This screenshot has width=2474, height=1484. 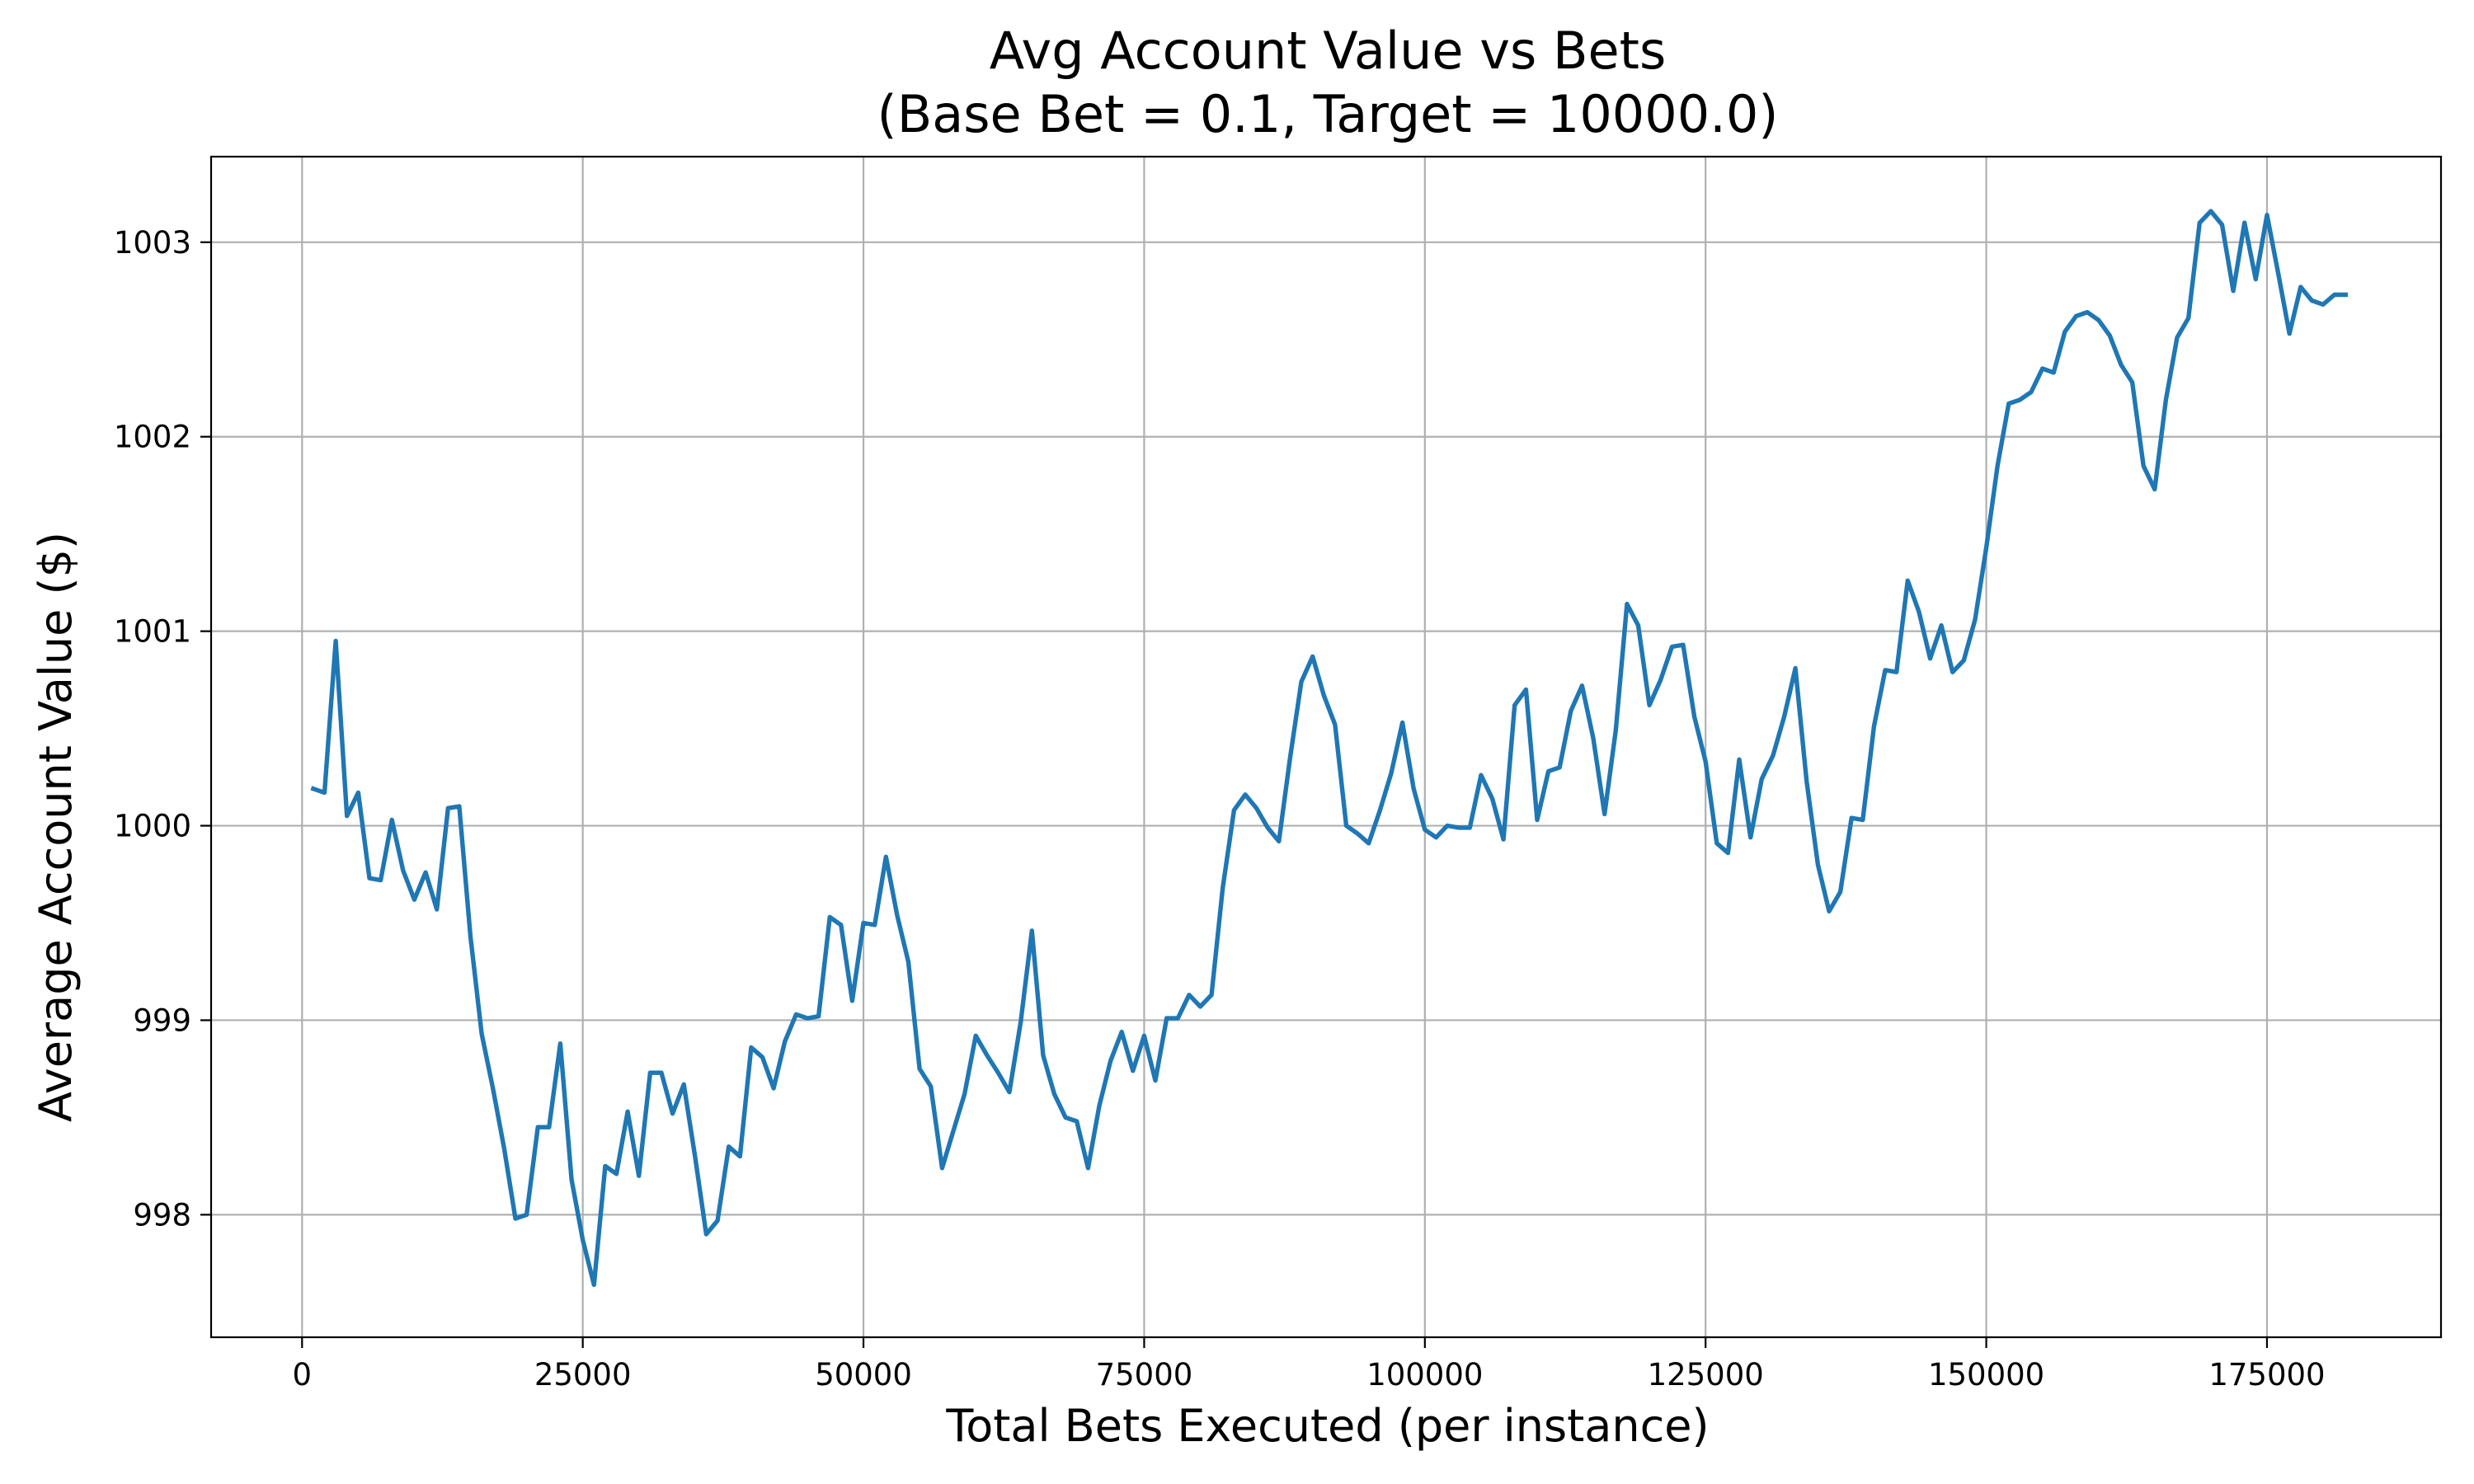 What do you see at coordinates (1328, 51) in the screenshot?
I see `chart-title: Avg Account Value vs Bets` at bounding box center [1328, 51].